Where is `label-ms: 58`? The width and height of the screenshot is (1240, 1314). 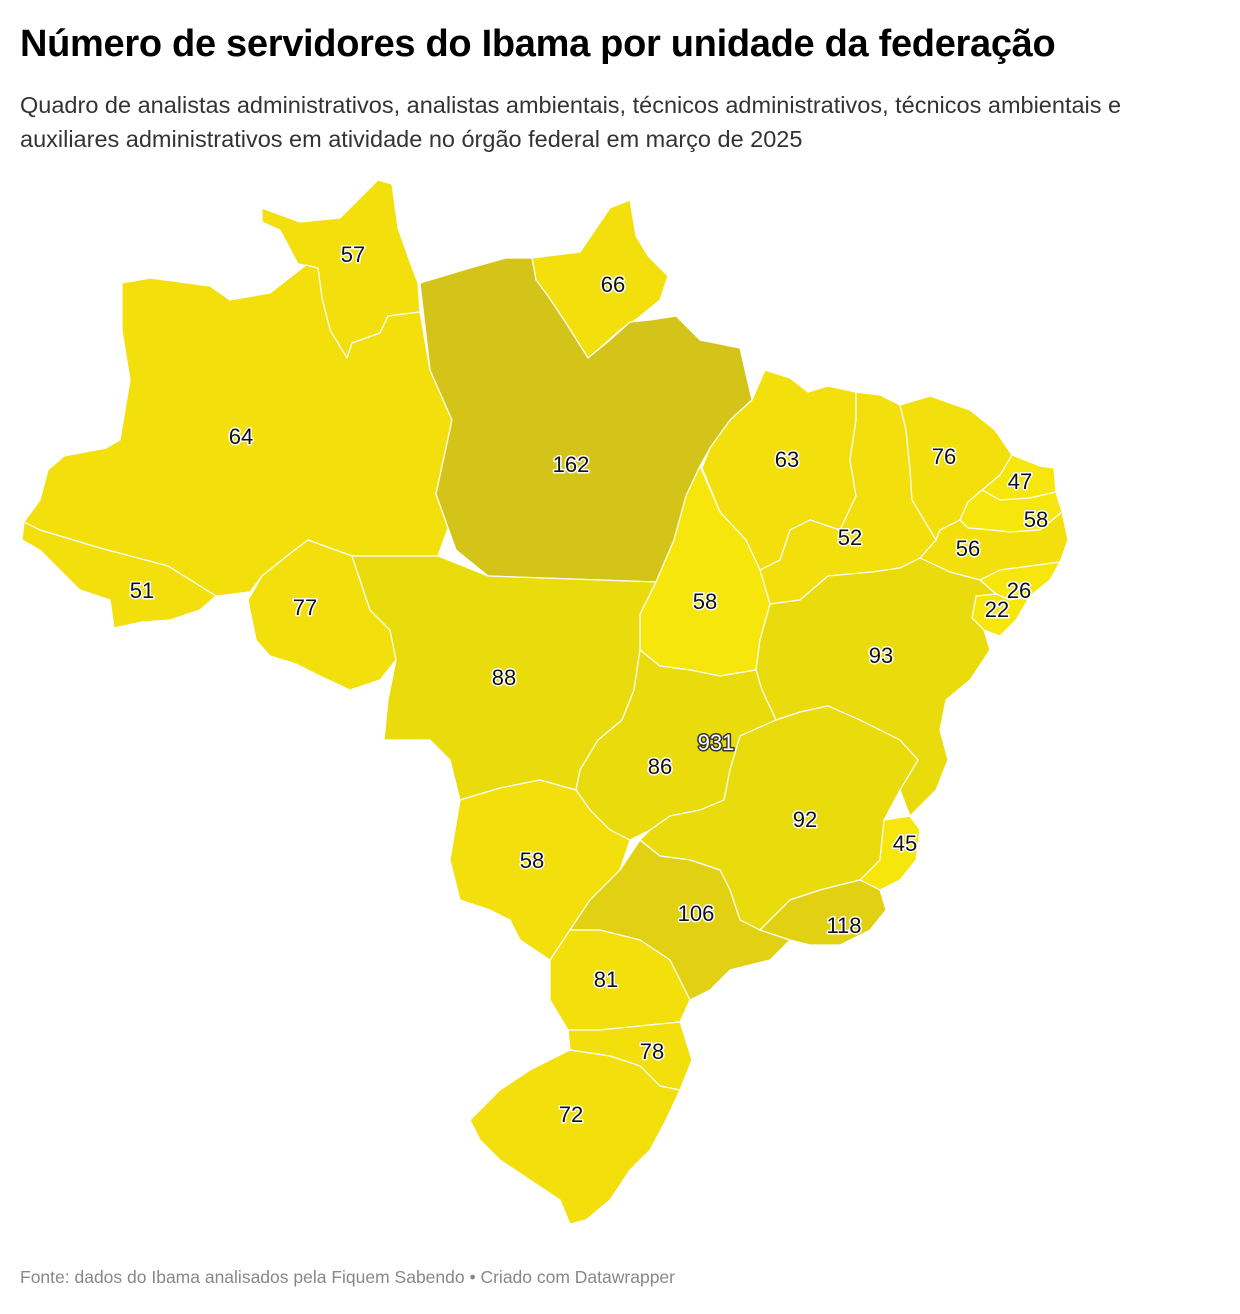
label-ms: 58 is located at coordinates (532, 860).